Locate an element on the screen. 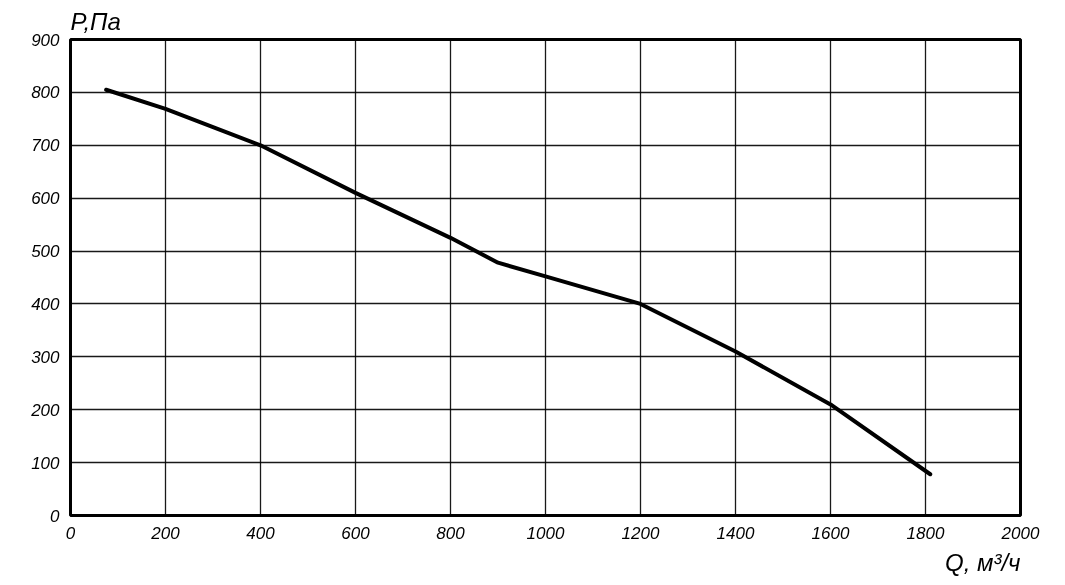 The image size is (1065, 585). x-tick-label: 1400 is located at coordinates (735, 533).